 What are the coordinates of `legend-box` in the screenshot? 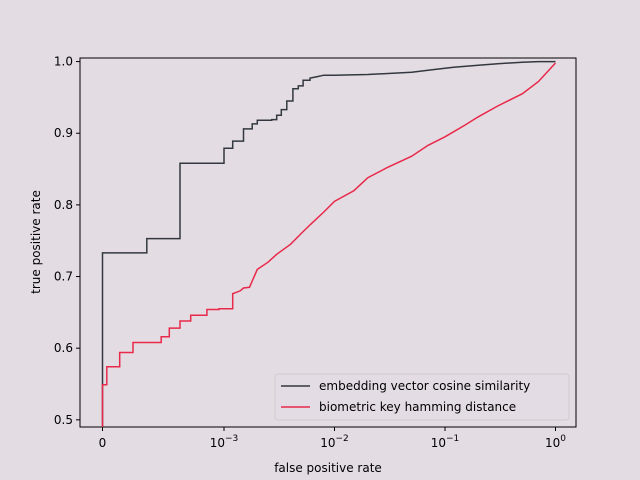 It's located at (422, 397).